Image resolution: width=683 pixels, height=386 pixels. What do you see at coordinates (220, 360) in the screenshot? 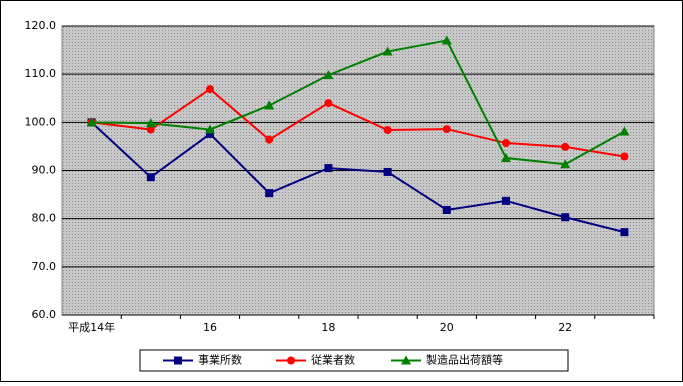
I see `legend-label: 事業所数` at bounding box center [220, 360].